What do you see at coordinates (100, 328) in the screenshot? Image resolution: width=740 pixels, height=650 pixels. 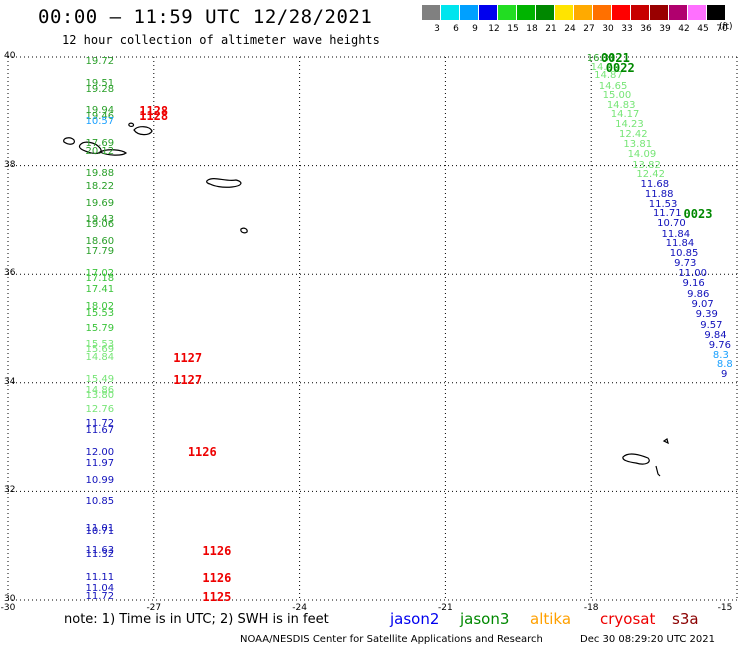 I see `wave-height-value: 15.79` at bounding box center [100, 328].